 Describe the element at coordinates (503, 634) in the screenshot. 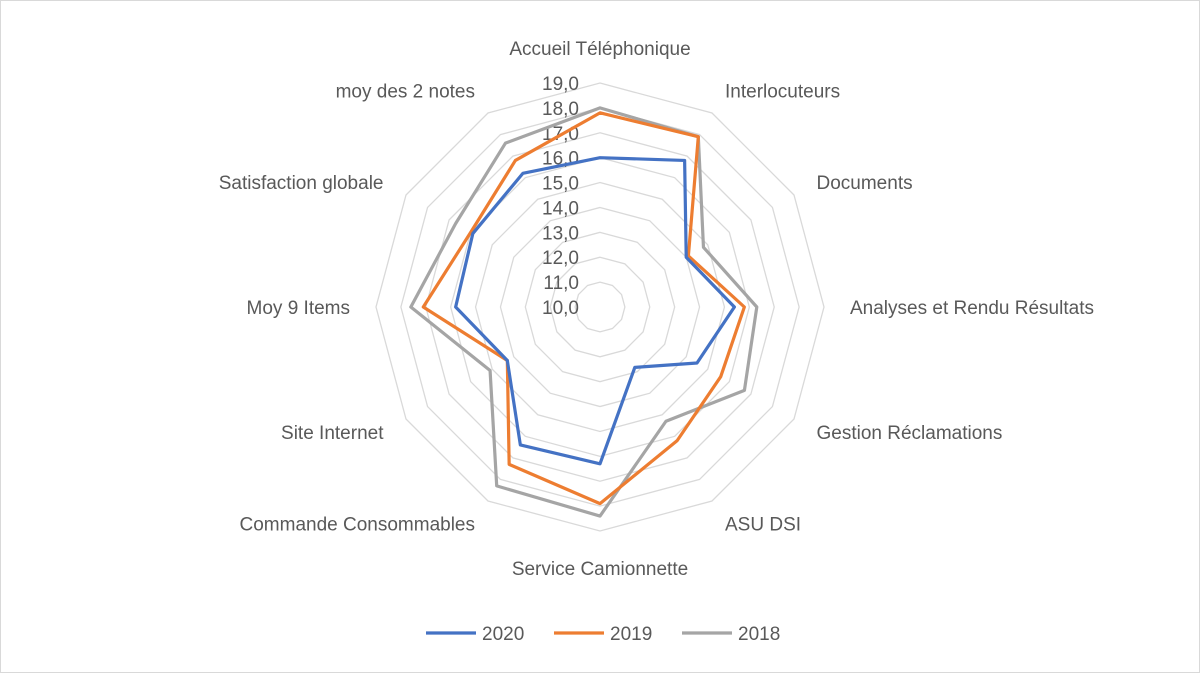

I see `legend-label: 2020` at that location.